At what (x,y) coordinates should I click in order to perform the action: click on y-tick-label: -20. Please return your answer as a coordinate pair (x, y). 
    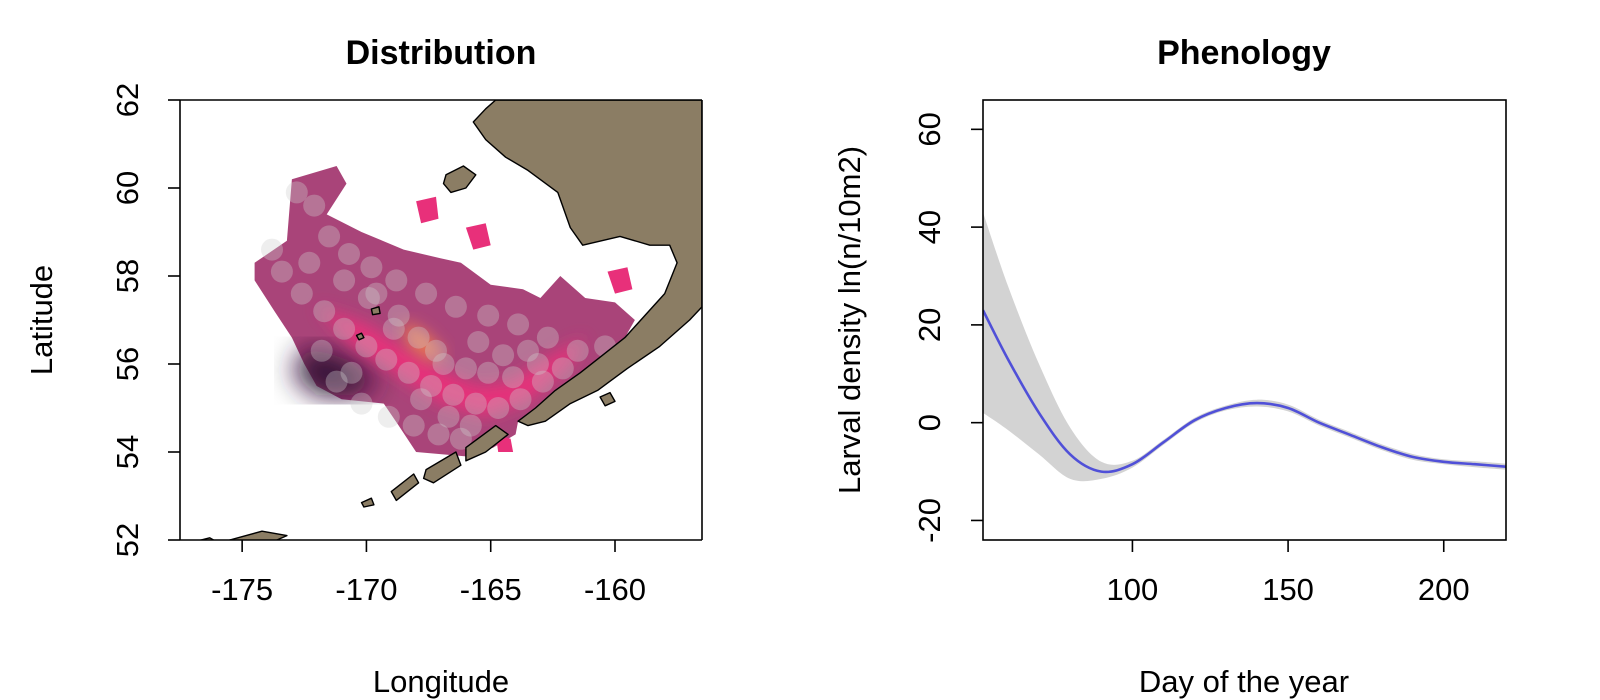
    Looking at the image, I should click on (929, 520).